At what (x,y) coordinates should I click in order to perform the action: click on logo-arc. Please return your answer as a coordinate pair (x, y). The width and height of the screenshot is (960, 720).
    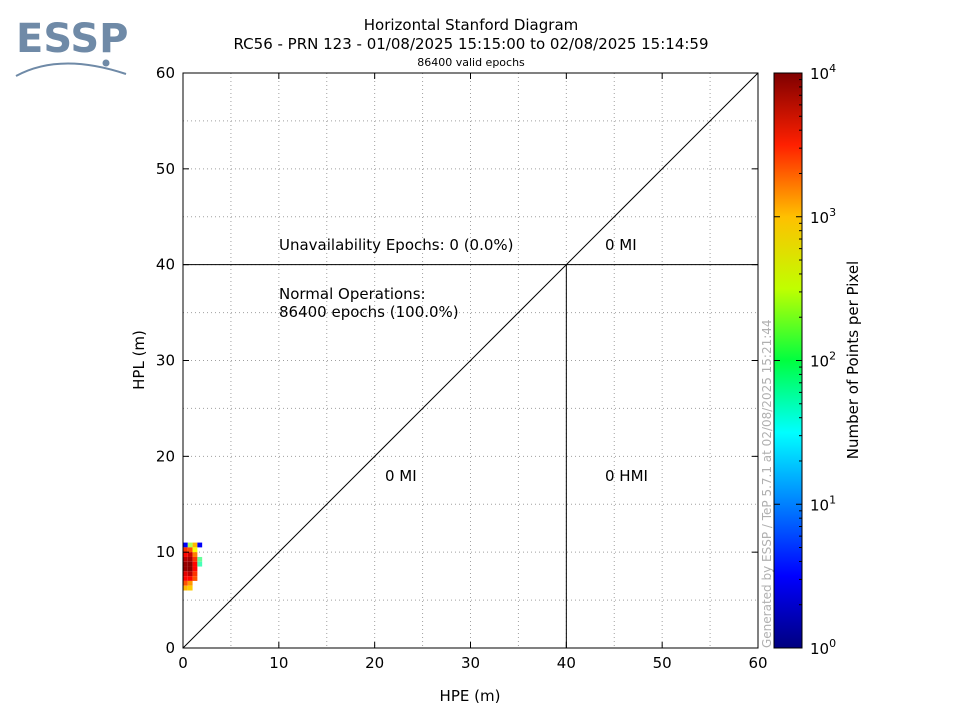
    Looking at the image, I should click on (71, 69).